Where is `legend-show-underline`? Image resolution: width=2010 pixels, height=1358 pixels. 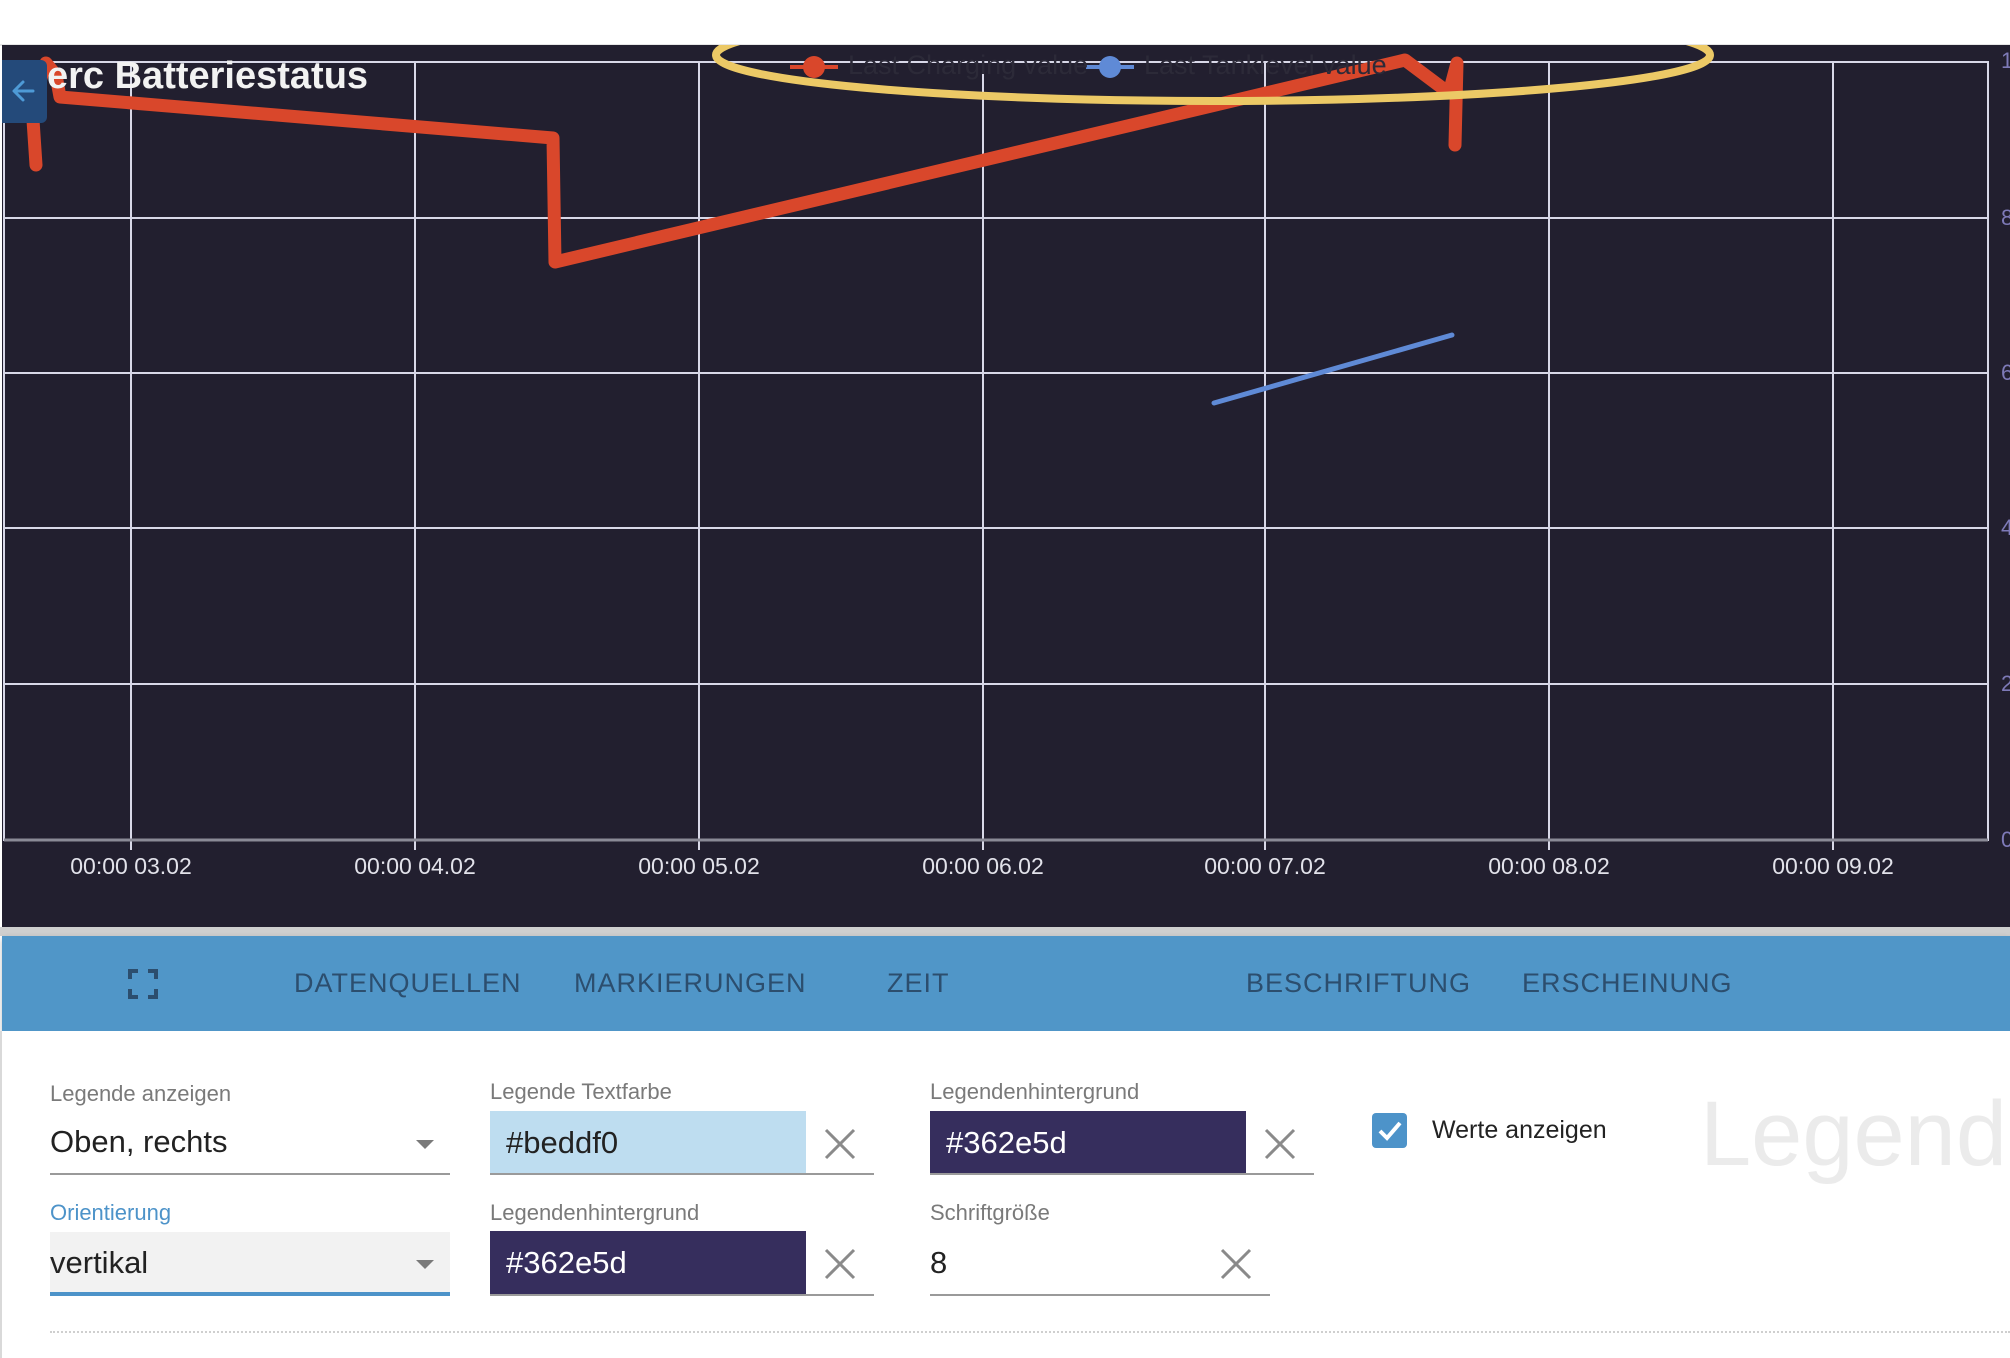 legend-show-underline is located at coordinates (250, 1174).